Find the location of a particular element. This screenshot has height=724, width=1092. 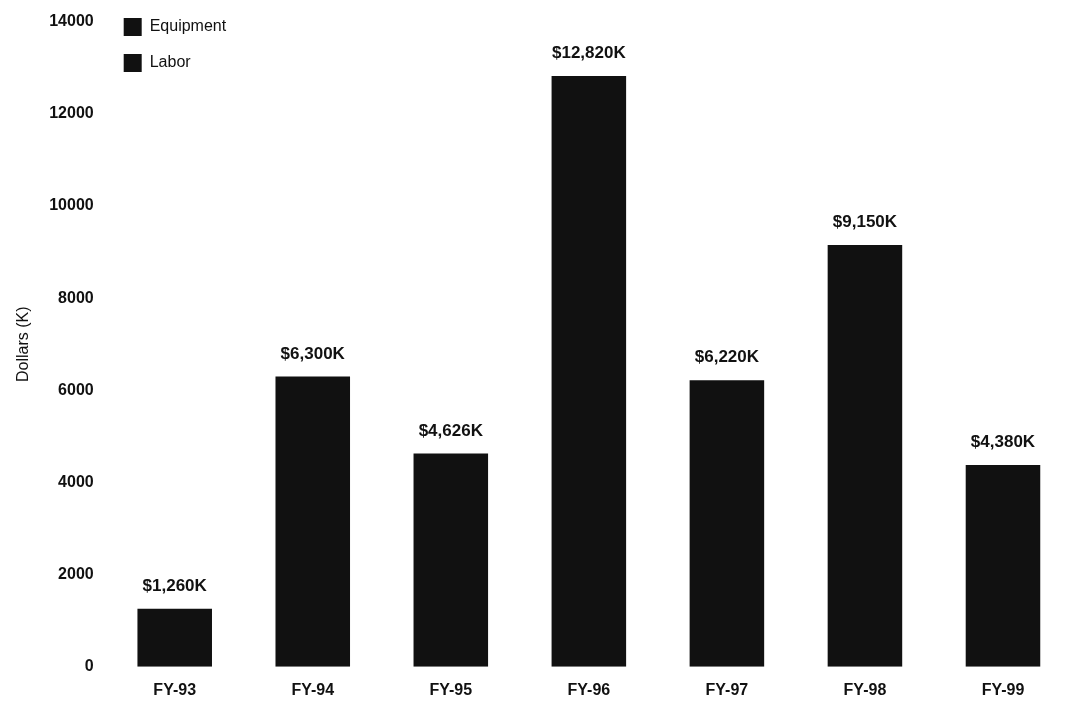

data-label: $9,150K is located at coordinates (865, 222).